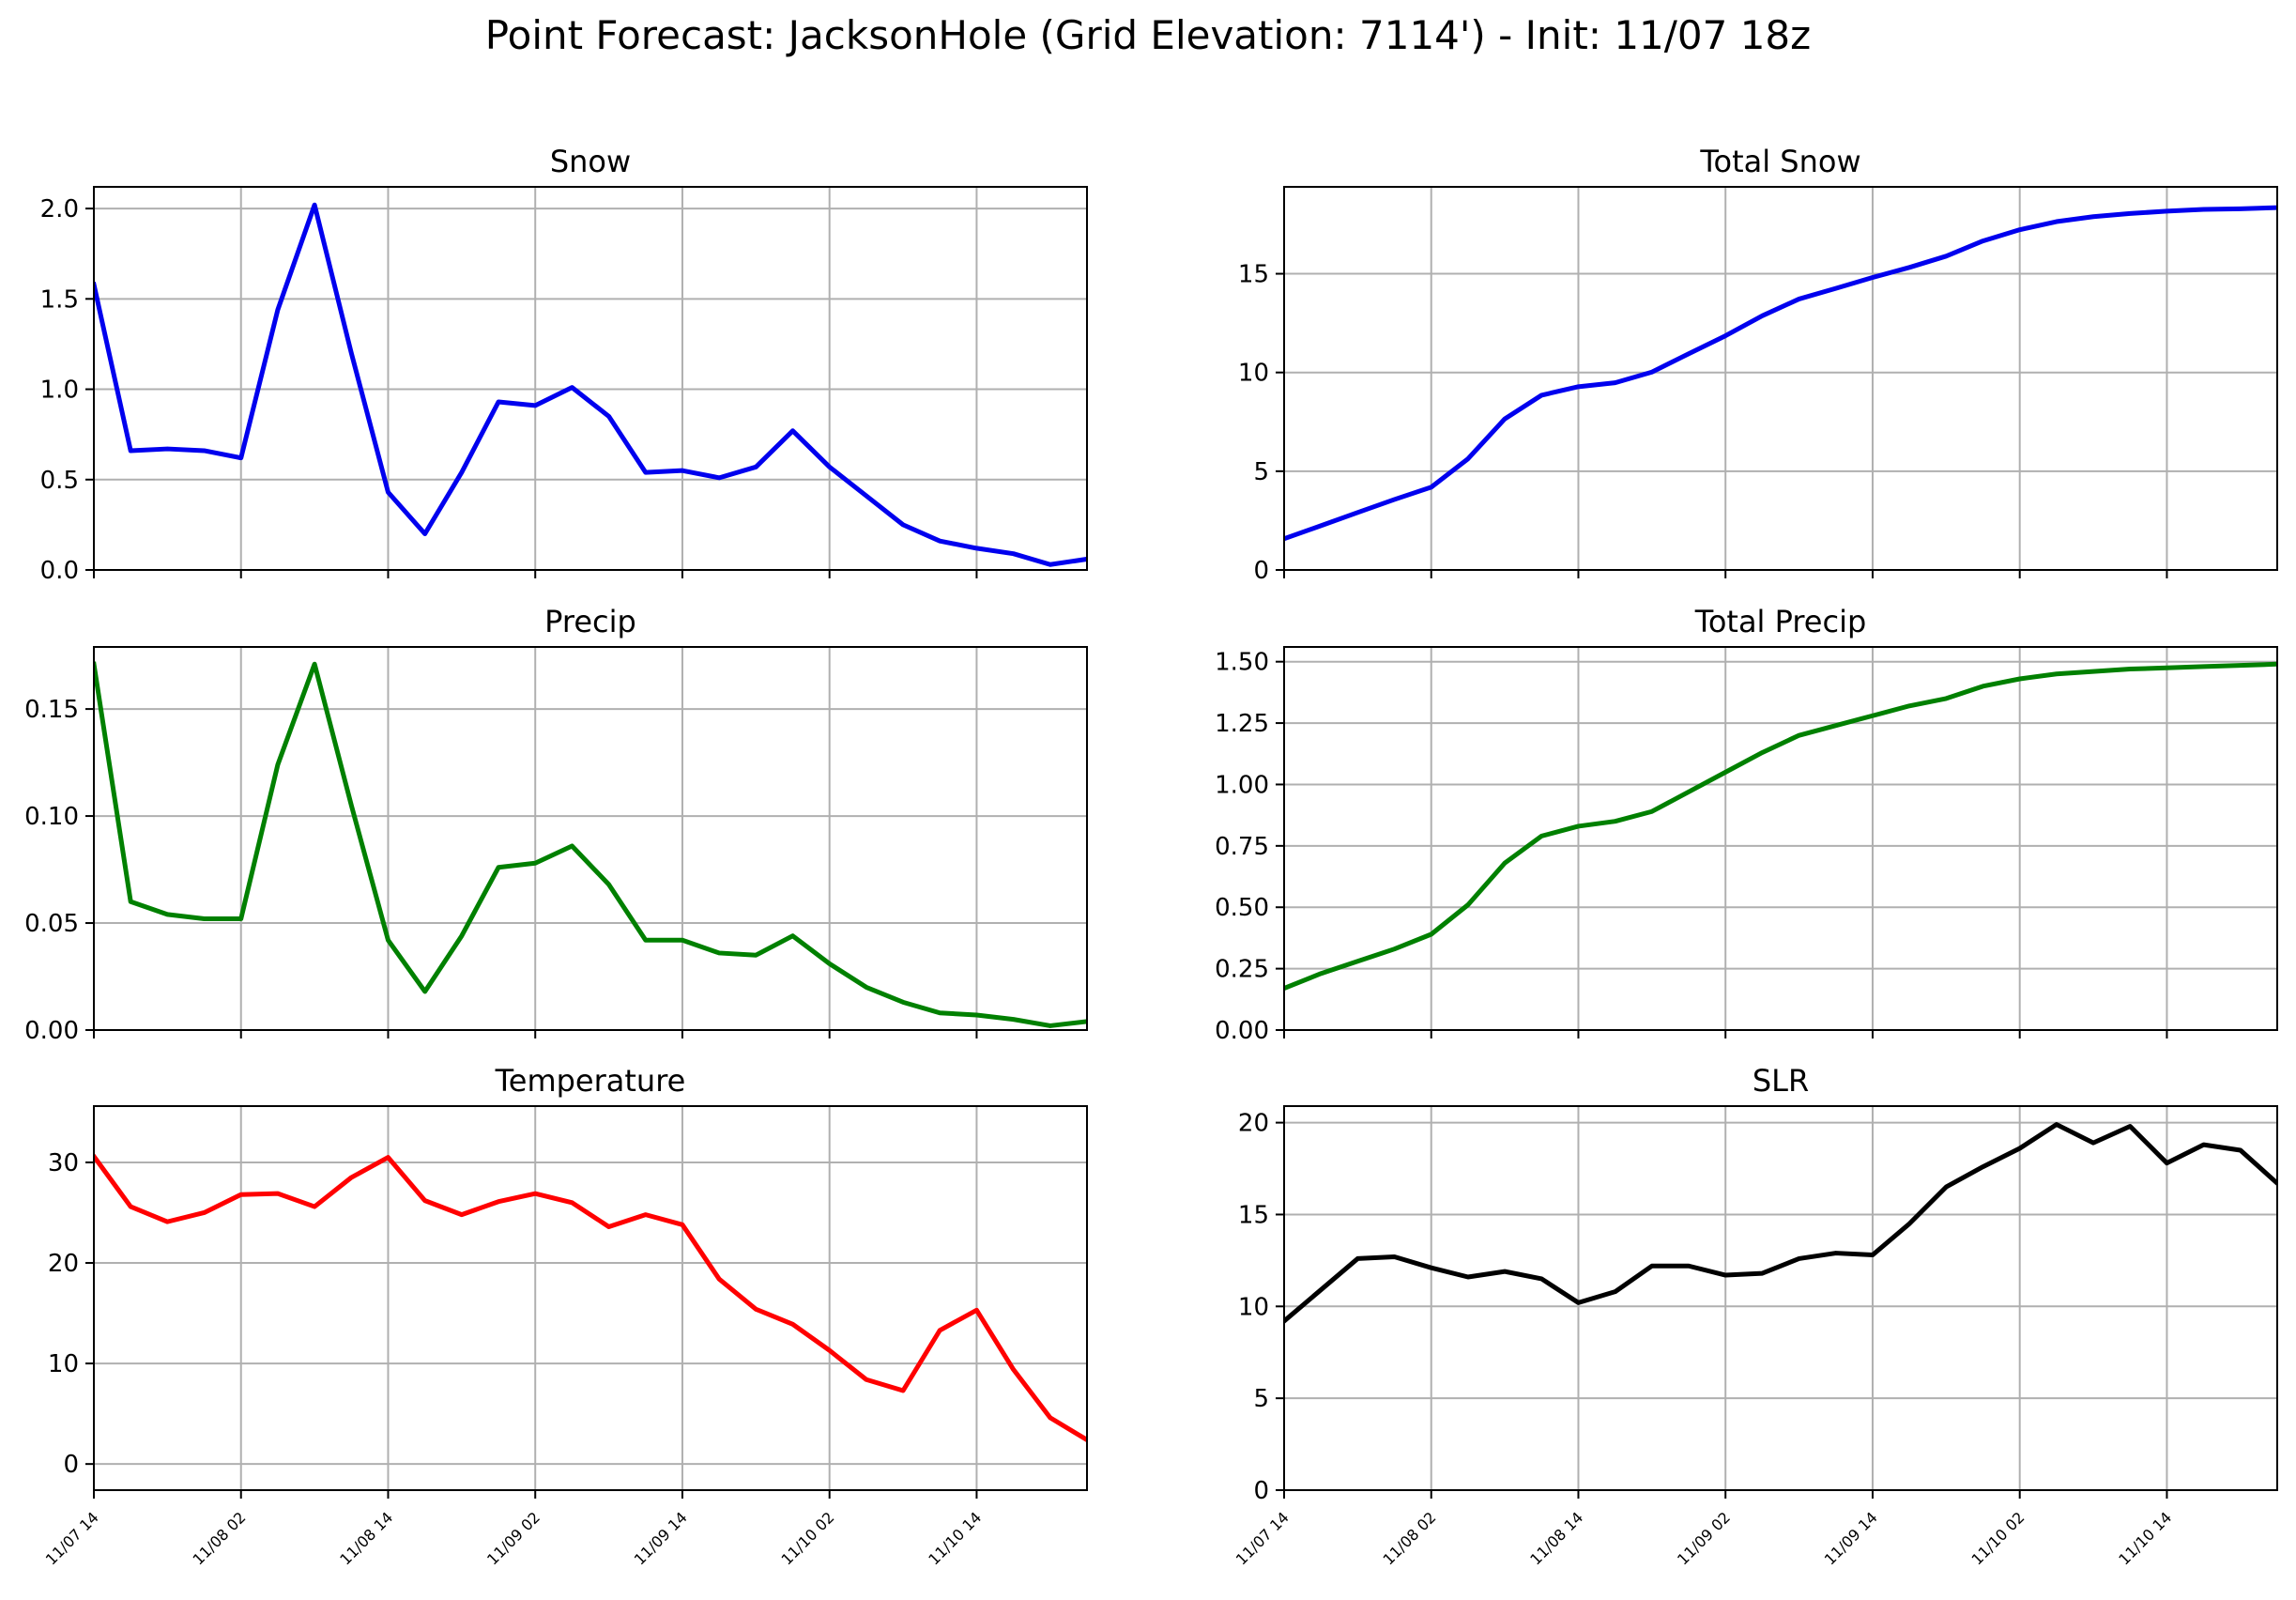  What do you see at coordinates (1780, 373) in the screenshot?
I see `total-snow-series-line` at bounding box center [1780, 373].